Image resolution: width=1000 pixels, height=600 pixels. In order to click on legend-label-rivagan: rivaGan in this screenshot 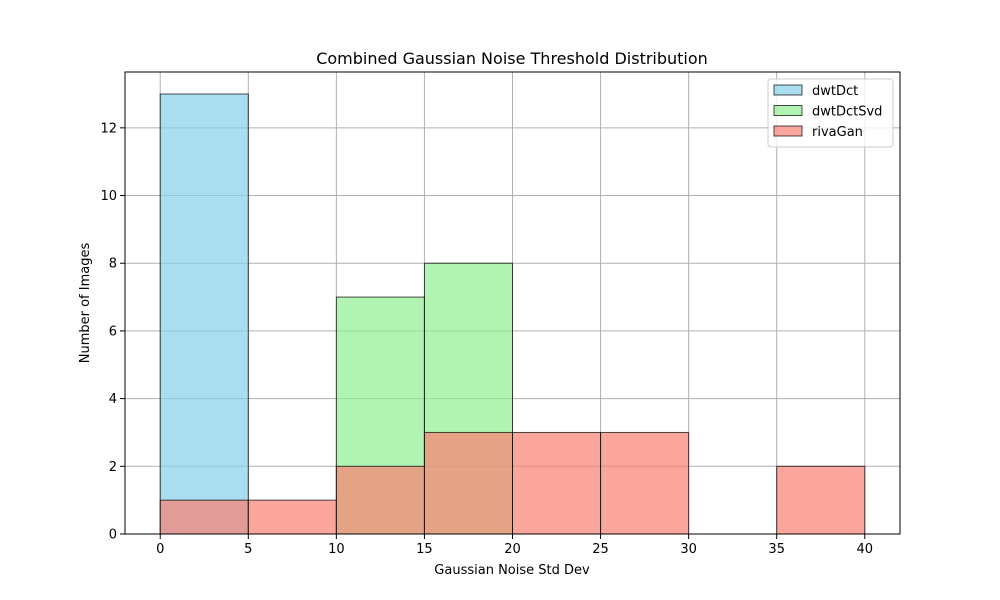, I will do `click(837, 132)`.